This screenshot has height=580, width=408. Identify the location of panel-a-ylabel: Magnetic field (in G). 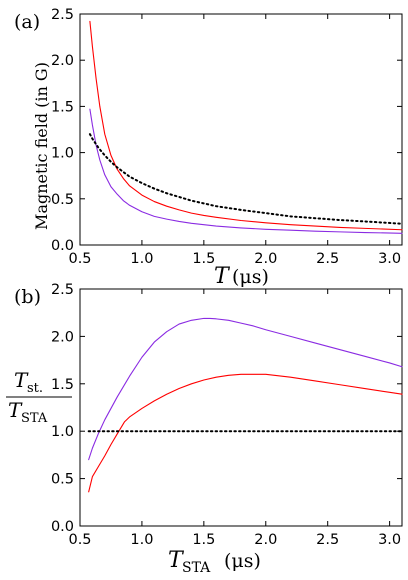
(41, 146).